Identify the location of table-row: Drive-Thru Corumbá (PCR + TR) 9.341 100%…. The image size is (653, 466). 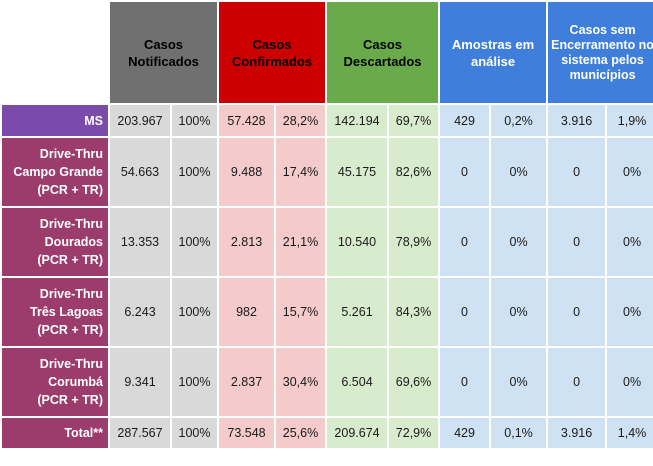
(327, 382).